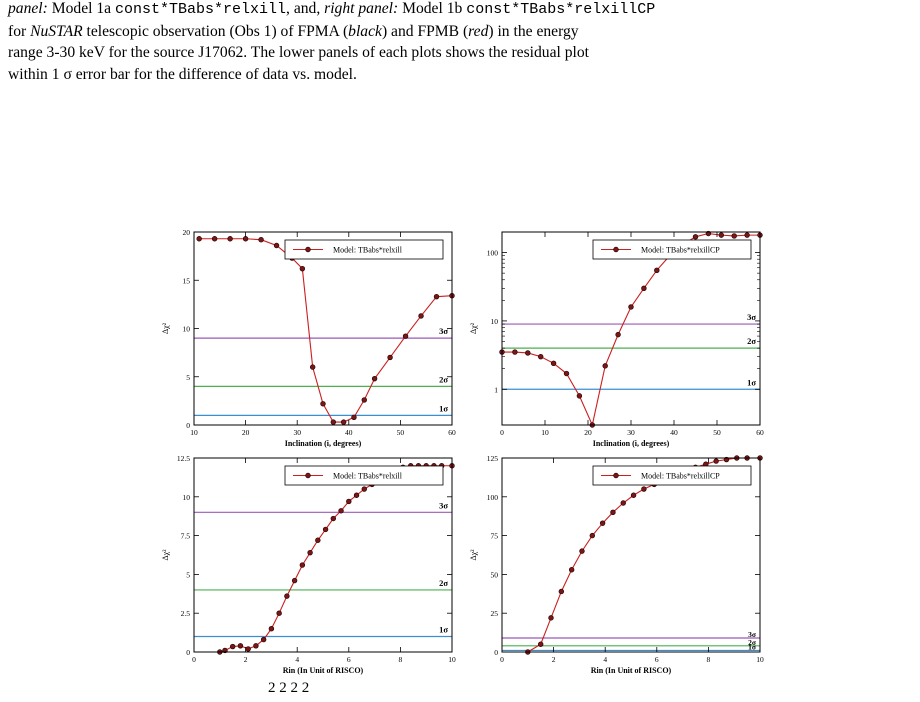 This screenshot has width=920, height=702. What do you see at coordinates (452, 432) in the screenshot?
I see `x-tick-label: 60` at bounding box center [452, 432].